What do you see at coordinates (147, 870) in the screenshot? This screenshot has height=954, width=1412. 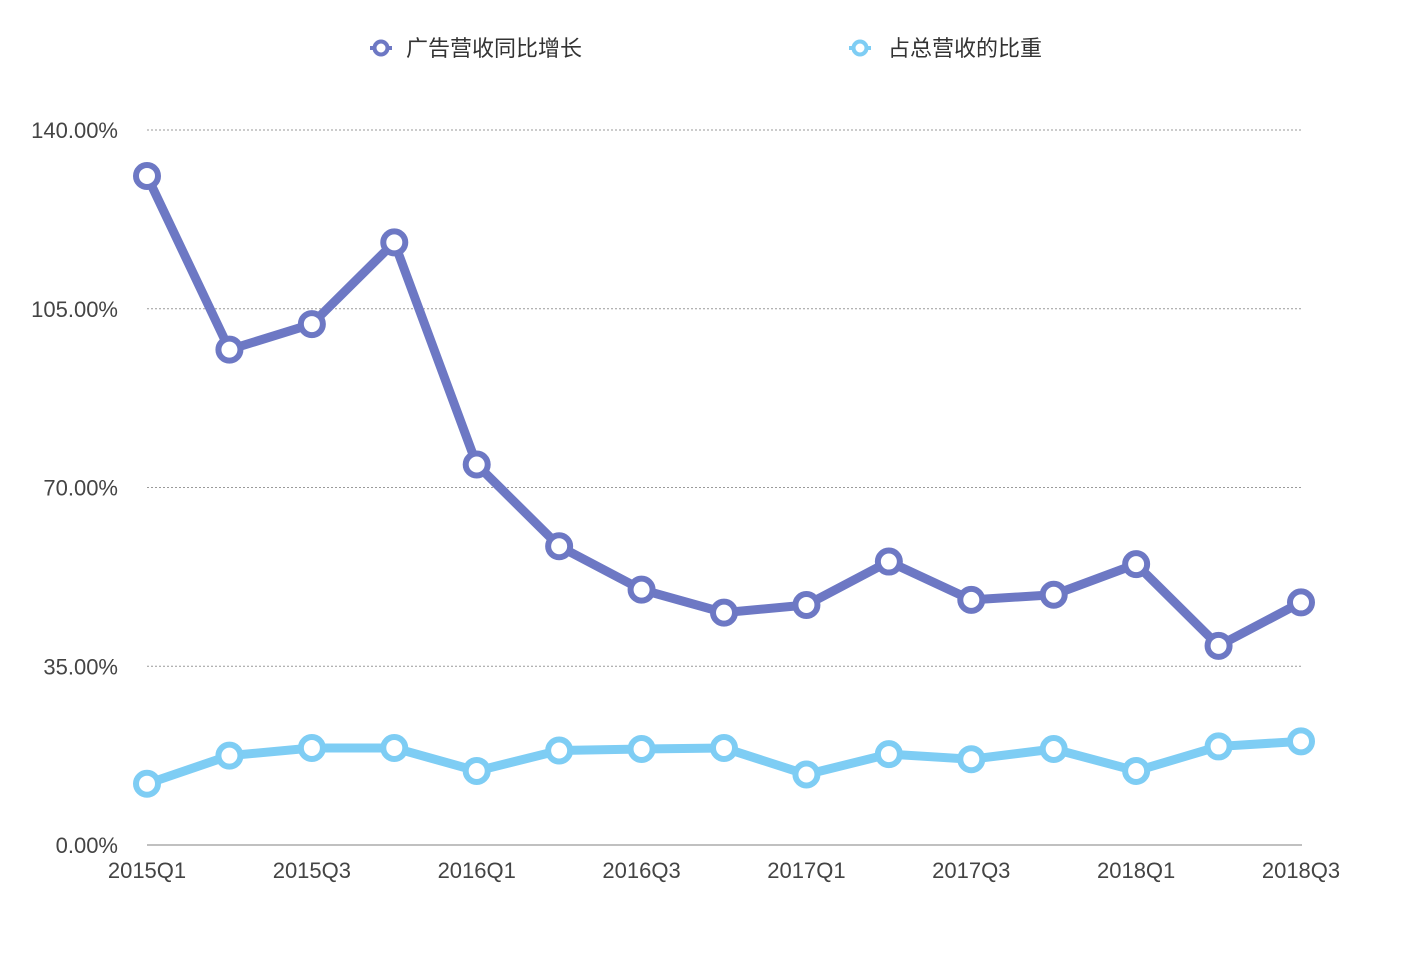 I see `x-tick-label: 2015Q1` at bounding box center [147, 870].